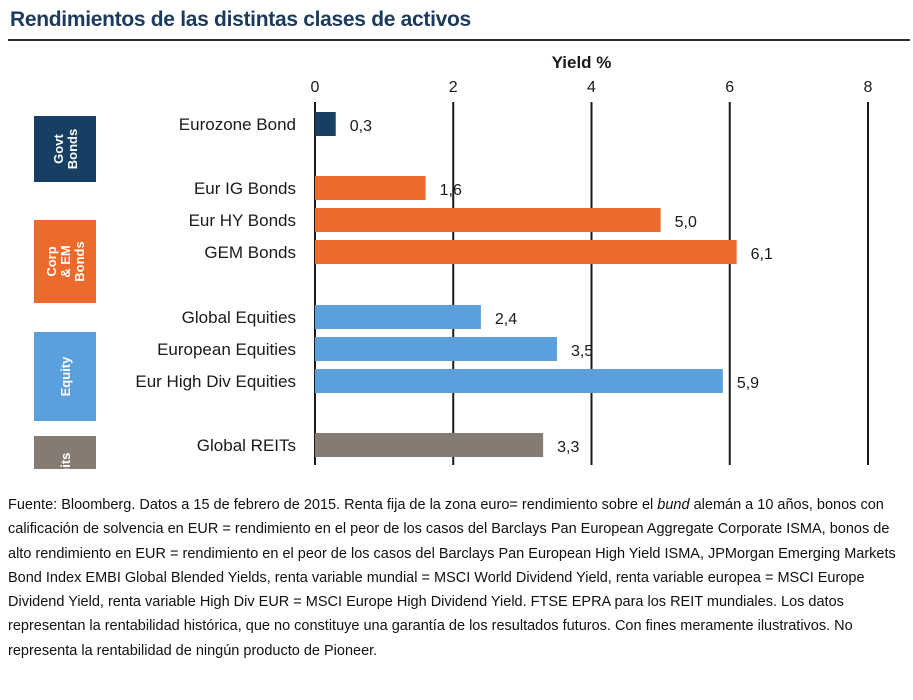  I want to click on data-label-eur-ig-bonds: 1,6, so click(451, 190).